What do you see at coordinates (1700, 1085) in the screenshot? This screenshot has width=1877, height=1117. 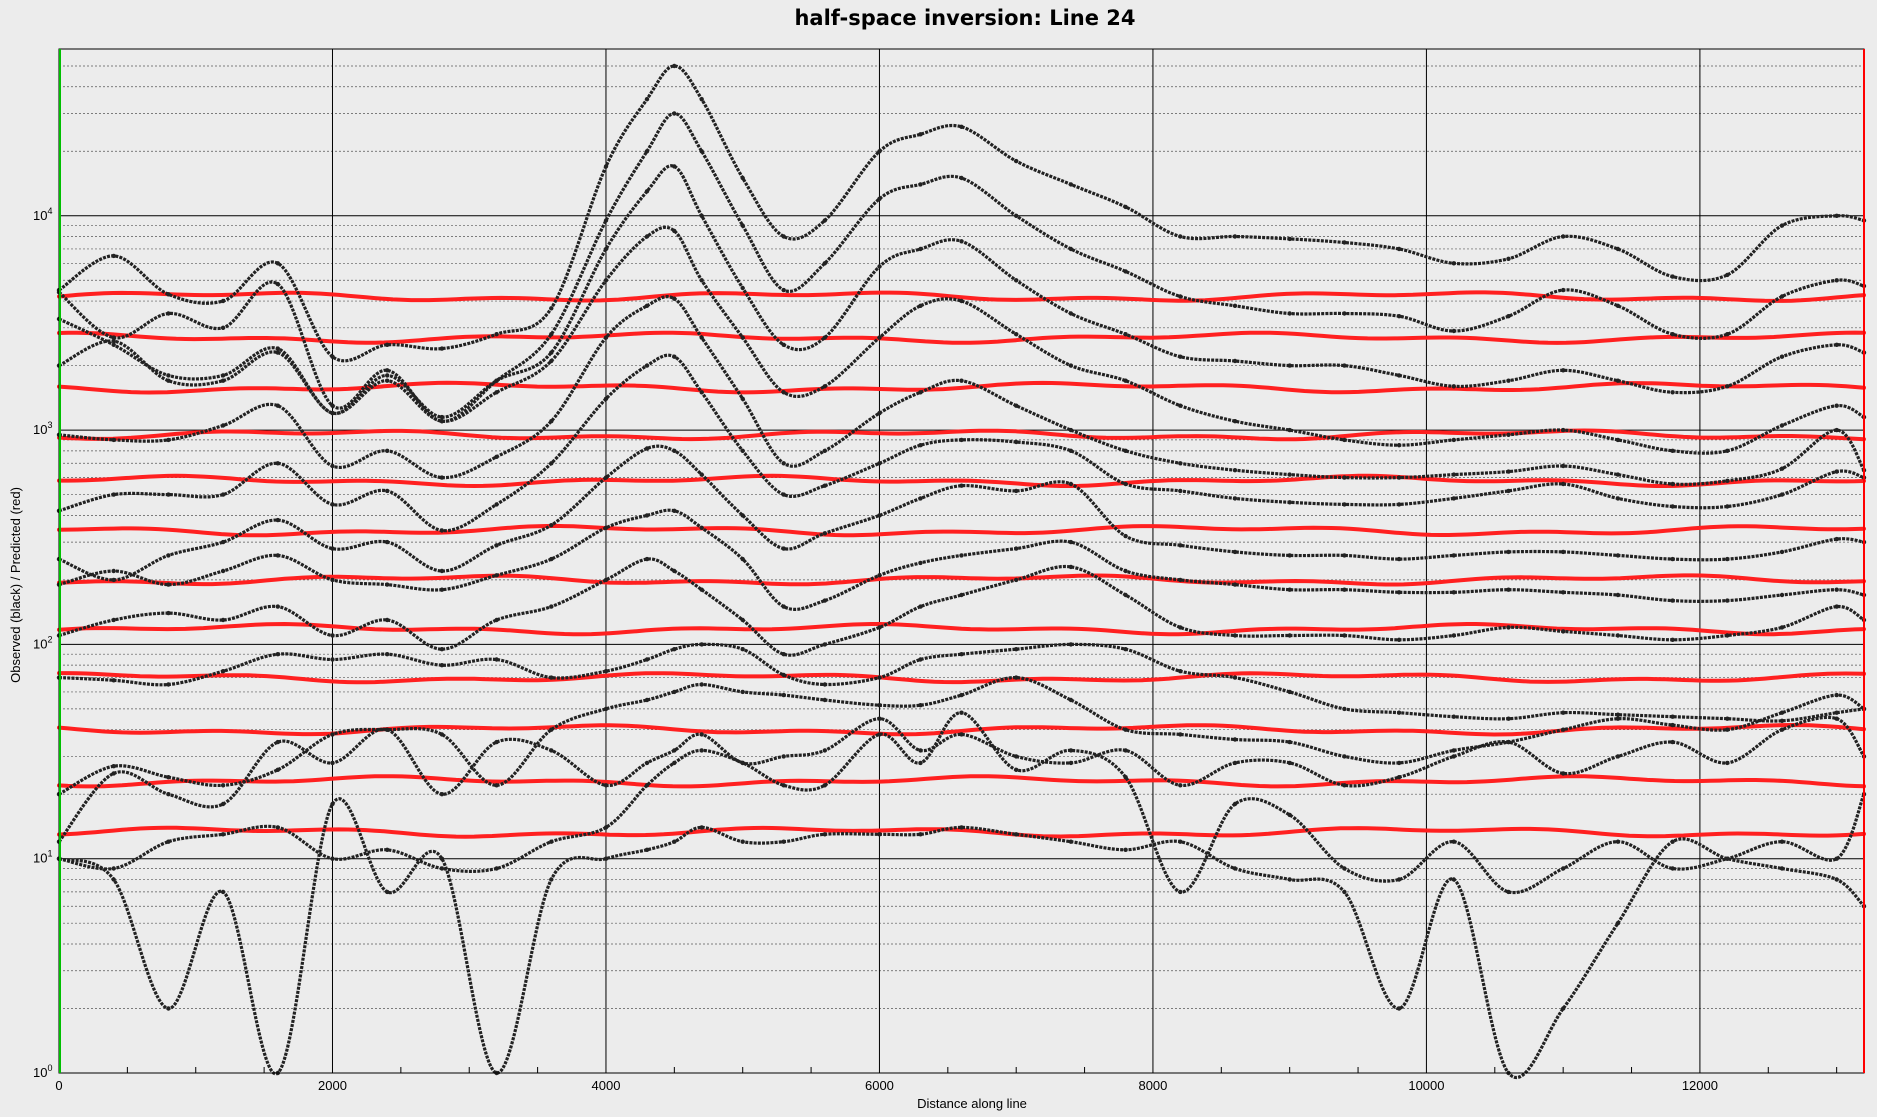 I see `x-tick-label: 12000` at bounding box center [1700, 1085].